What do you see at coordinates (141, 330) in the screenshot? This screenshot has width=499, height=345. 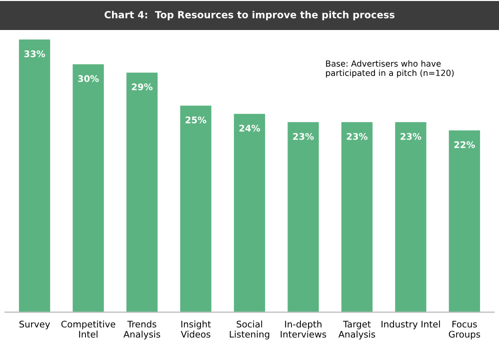 I see `x-tick-label: Trends Analysis` at bounding box center [141, 330].